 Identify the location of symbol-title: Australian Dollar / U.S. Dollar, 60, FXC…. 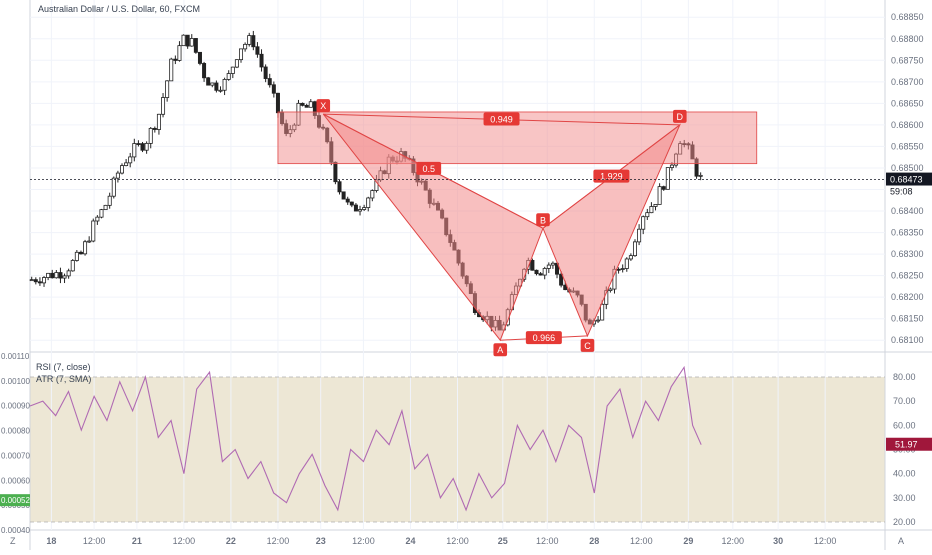
(119, 9).